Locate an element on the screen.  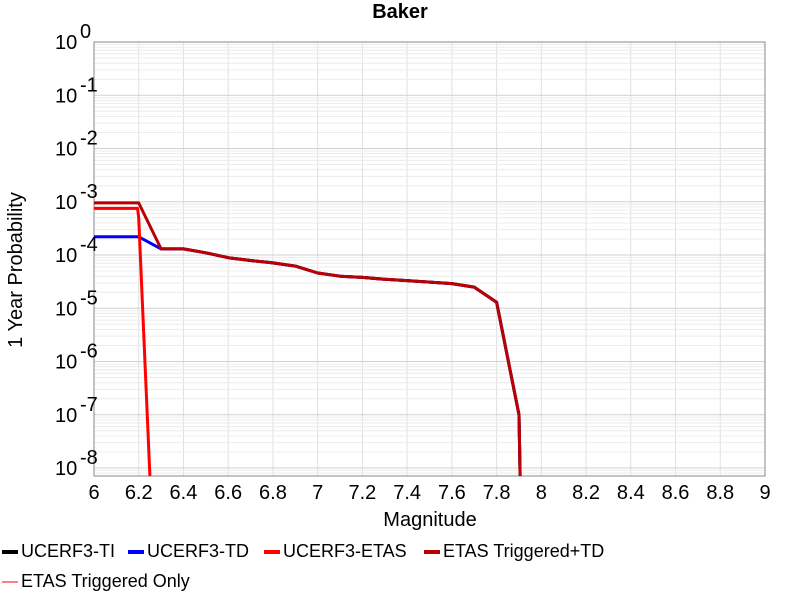
x-tick-label: 8.2 is located at coordinates (586, 493).